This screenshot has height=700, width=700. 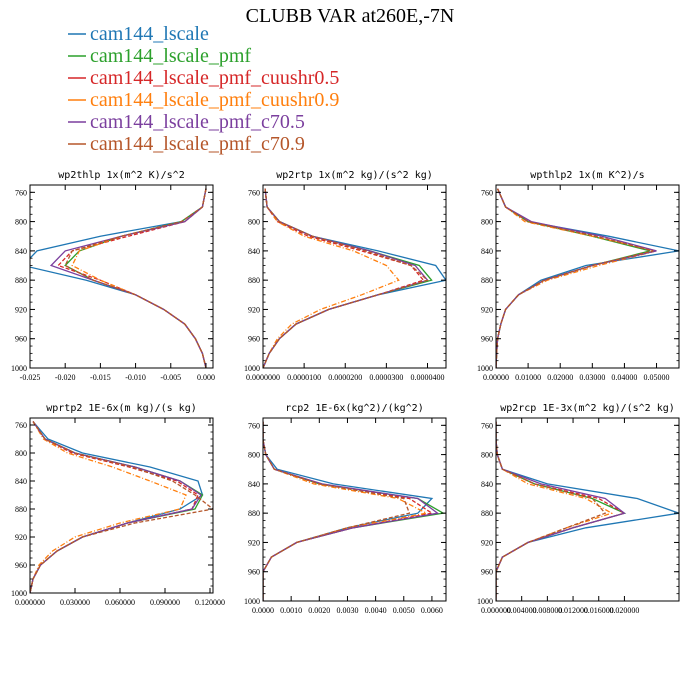 What do you see at coordinates (197, 144) in the screenshot?
I see `legend-label: cam144_lscale_pmf_c70.9` at bounding box center [197, 144].